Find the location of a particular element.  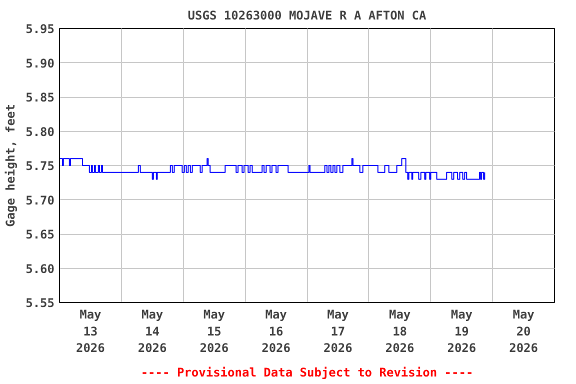

x-tick-label: May 16 2026 is located at coordinates (276, 332).